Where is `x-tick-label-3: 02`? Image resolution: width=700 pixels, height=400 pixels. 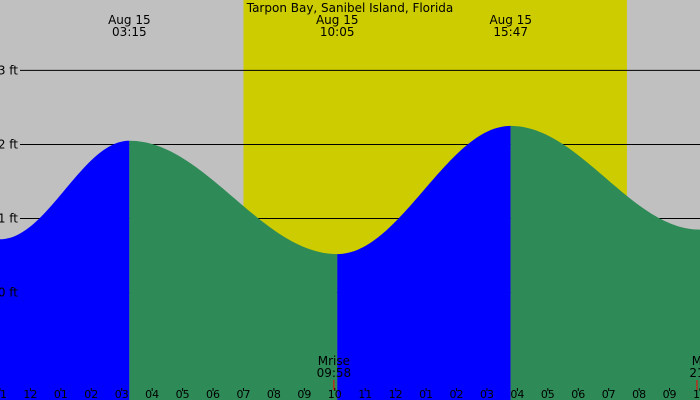 x-tick-label-3: 02 is located at coordinates (91, 394).